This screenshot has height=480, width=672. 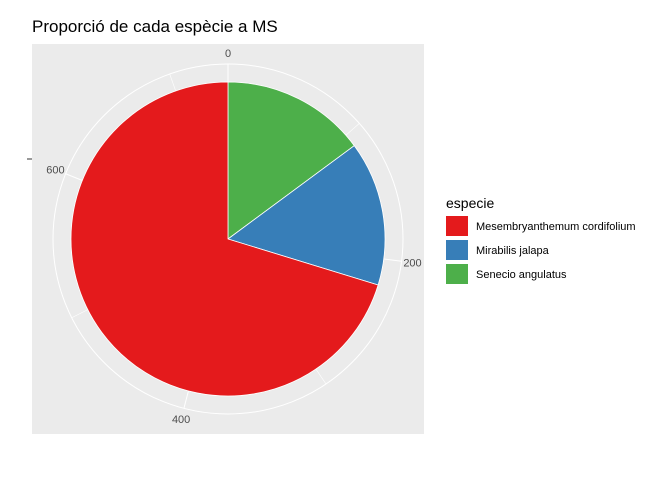 I want to click on legend-label: Senecio angulatus, so click(x=521, y=275).